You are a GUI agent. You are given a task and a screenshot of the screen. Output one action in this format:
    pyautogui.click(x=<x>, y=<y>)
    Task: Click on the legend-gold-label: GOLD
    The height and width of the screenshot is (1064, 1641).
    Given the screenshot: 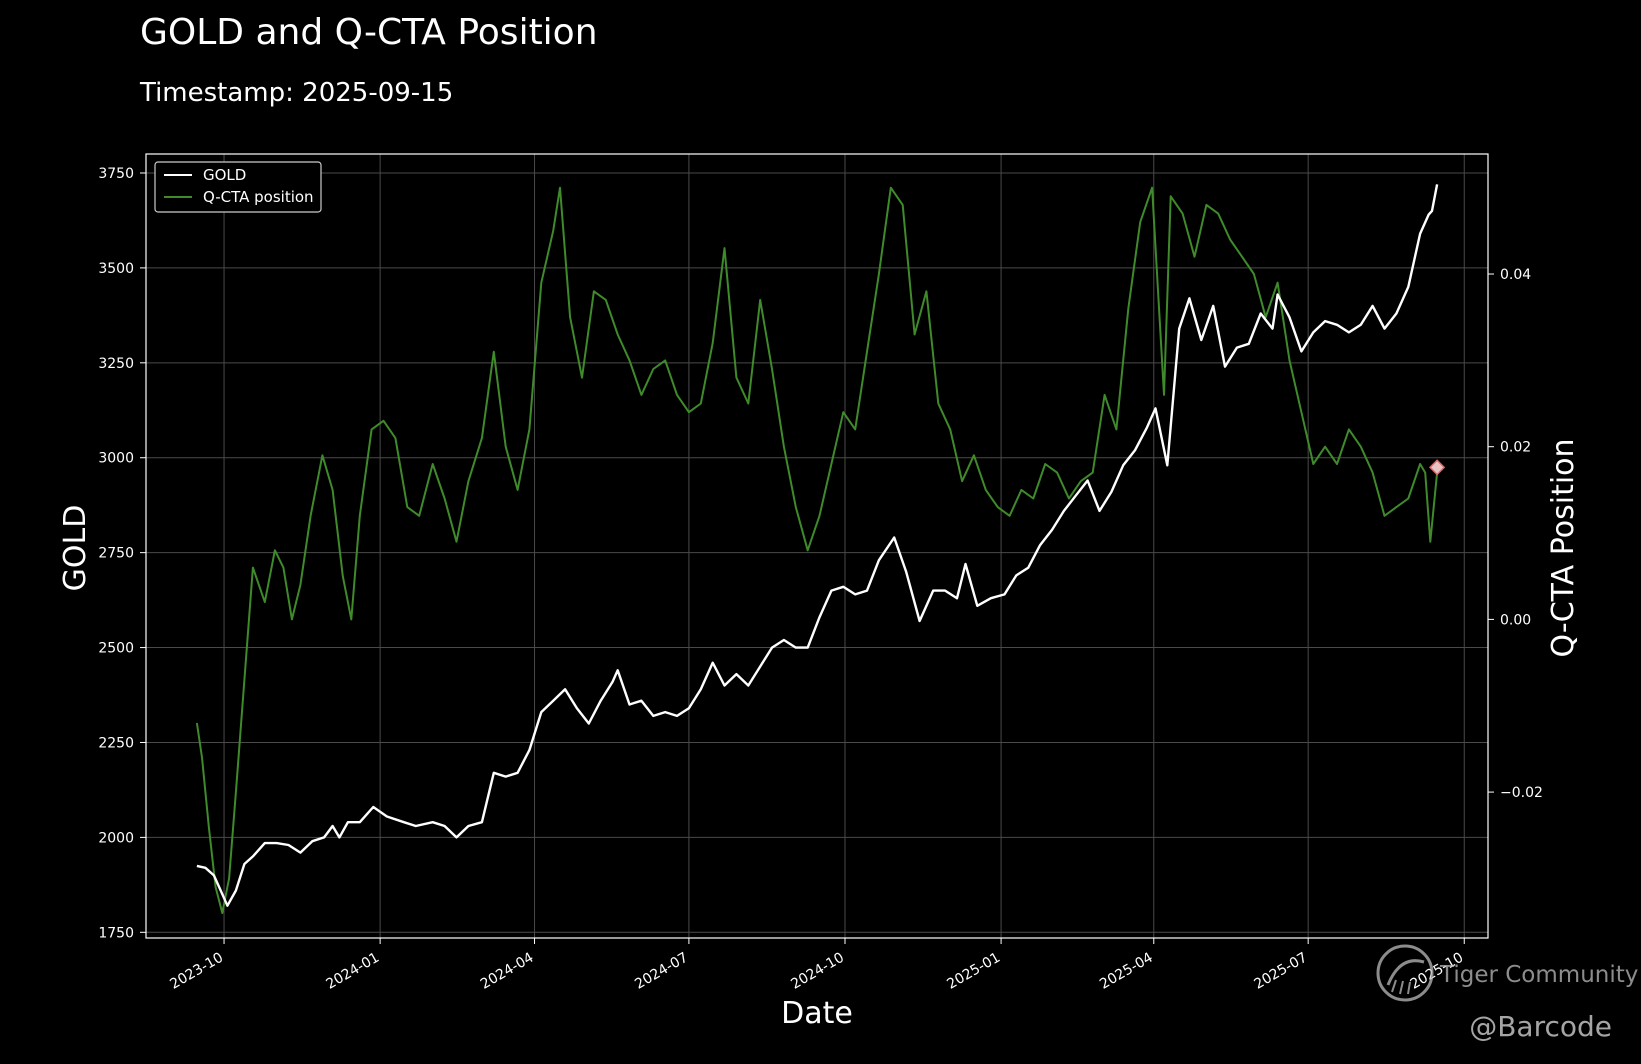 What is the action you would take?
    pyautogui.click(x=224, y=175)
    